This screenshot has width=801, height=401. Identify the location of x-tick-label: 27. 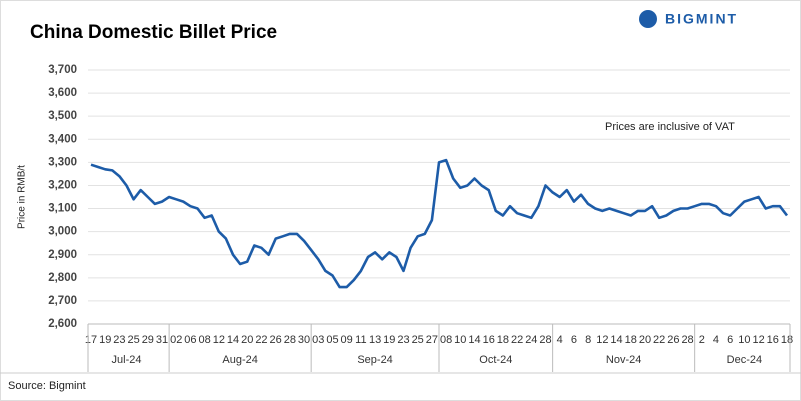
(432, 340).